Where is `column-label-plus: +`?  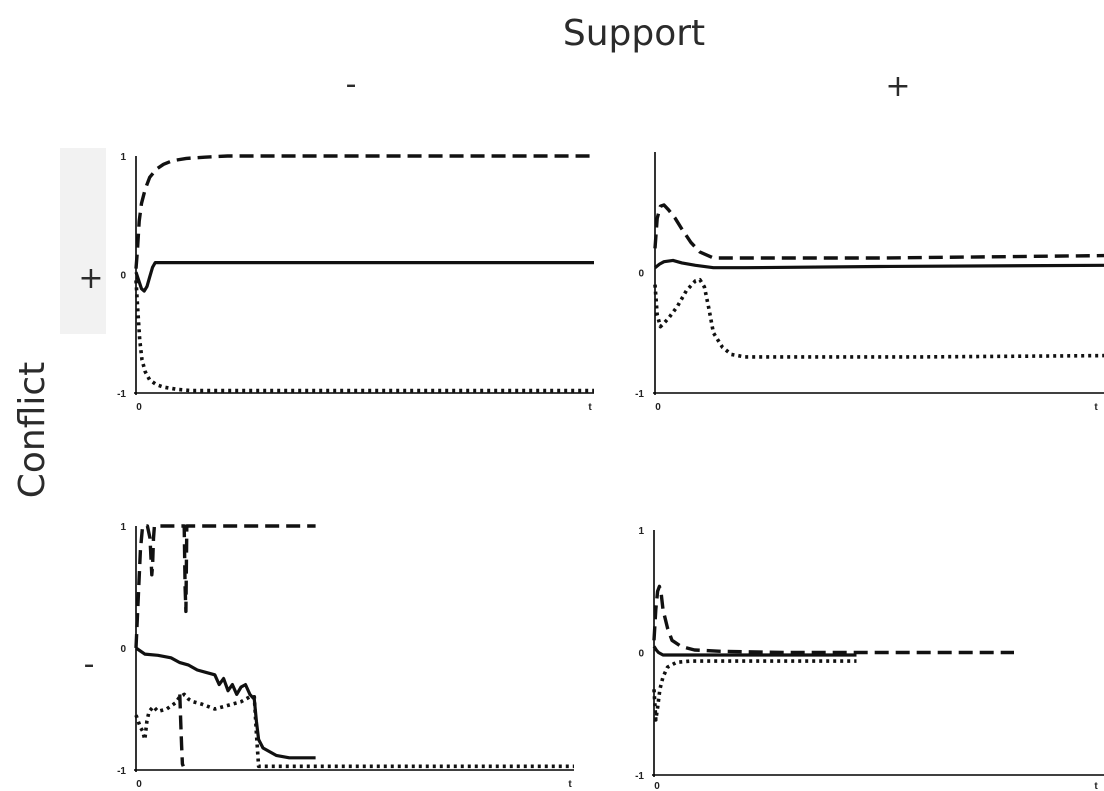
column-label-plus: + is located at coordinates (897, 86).